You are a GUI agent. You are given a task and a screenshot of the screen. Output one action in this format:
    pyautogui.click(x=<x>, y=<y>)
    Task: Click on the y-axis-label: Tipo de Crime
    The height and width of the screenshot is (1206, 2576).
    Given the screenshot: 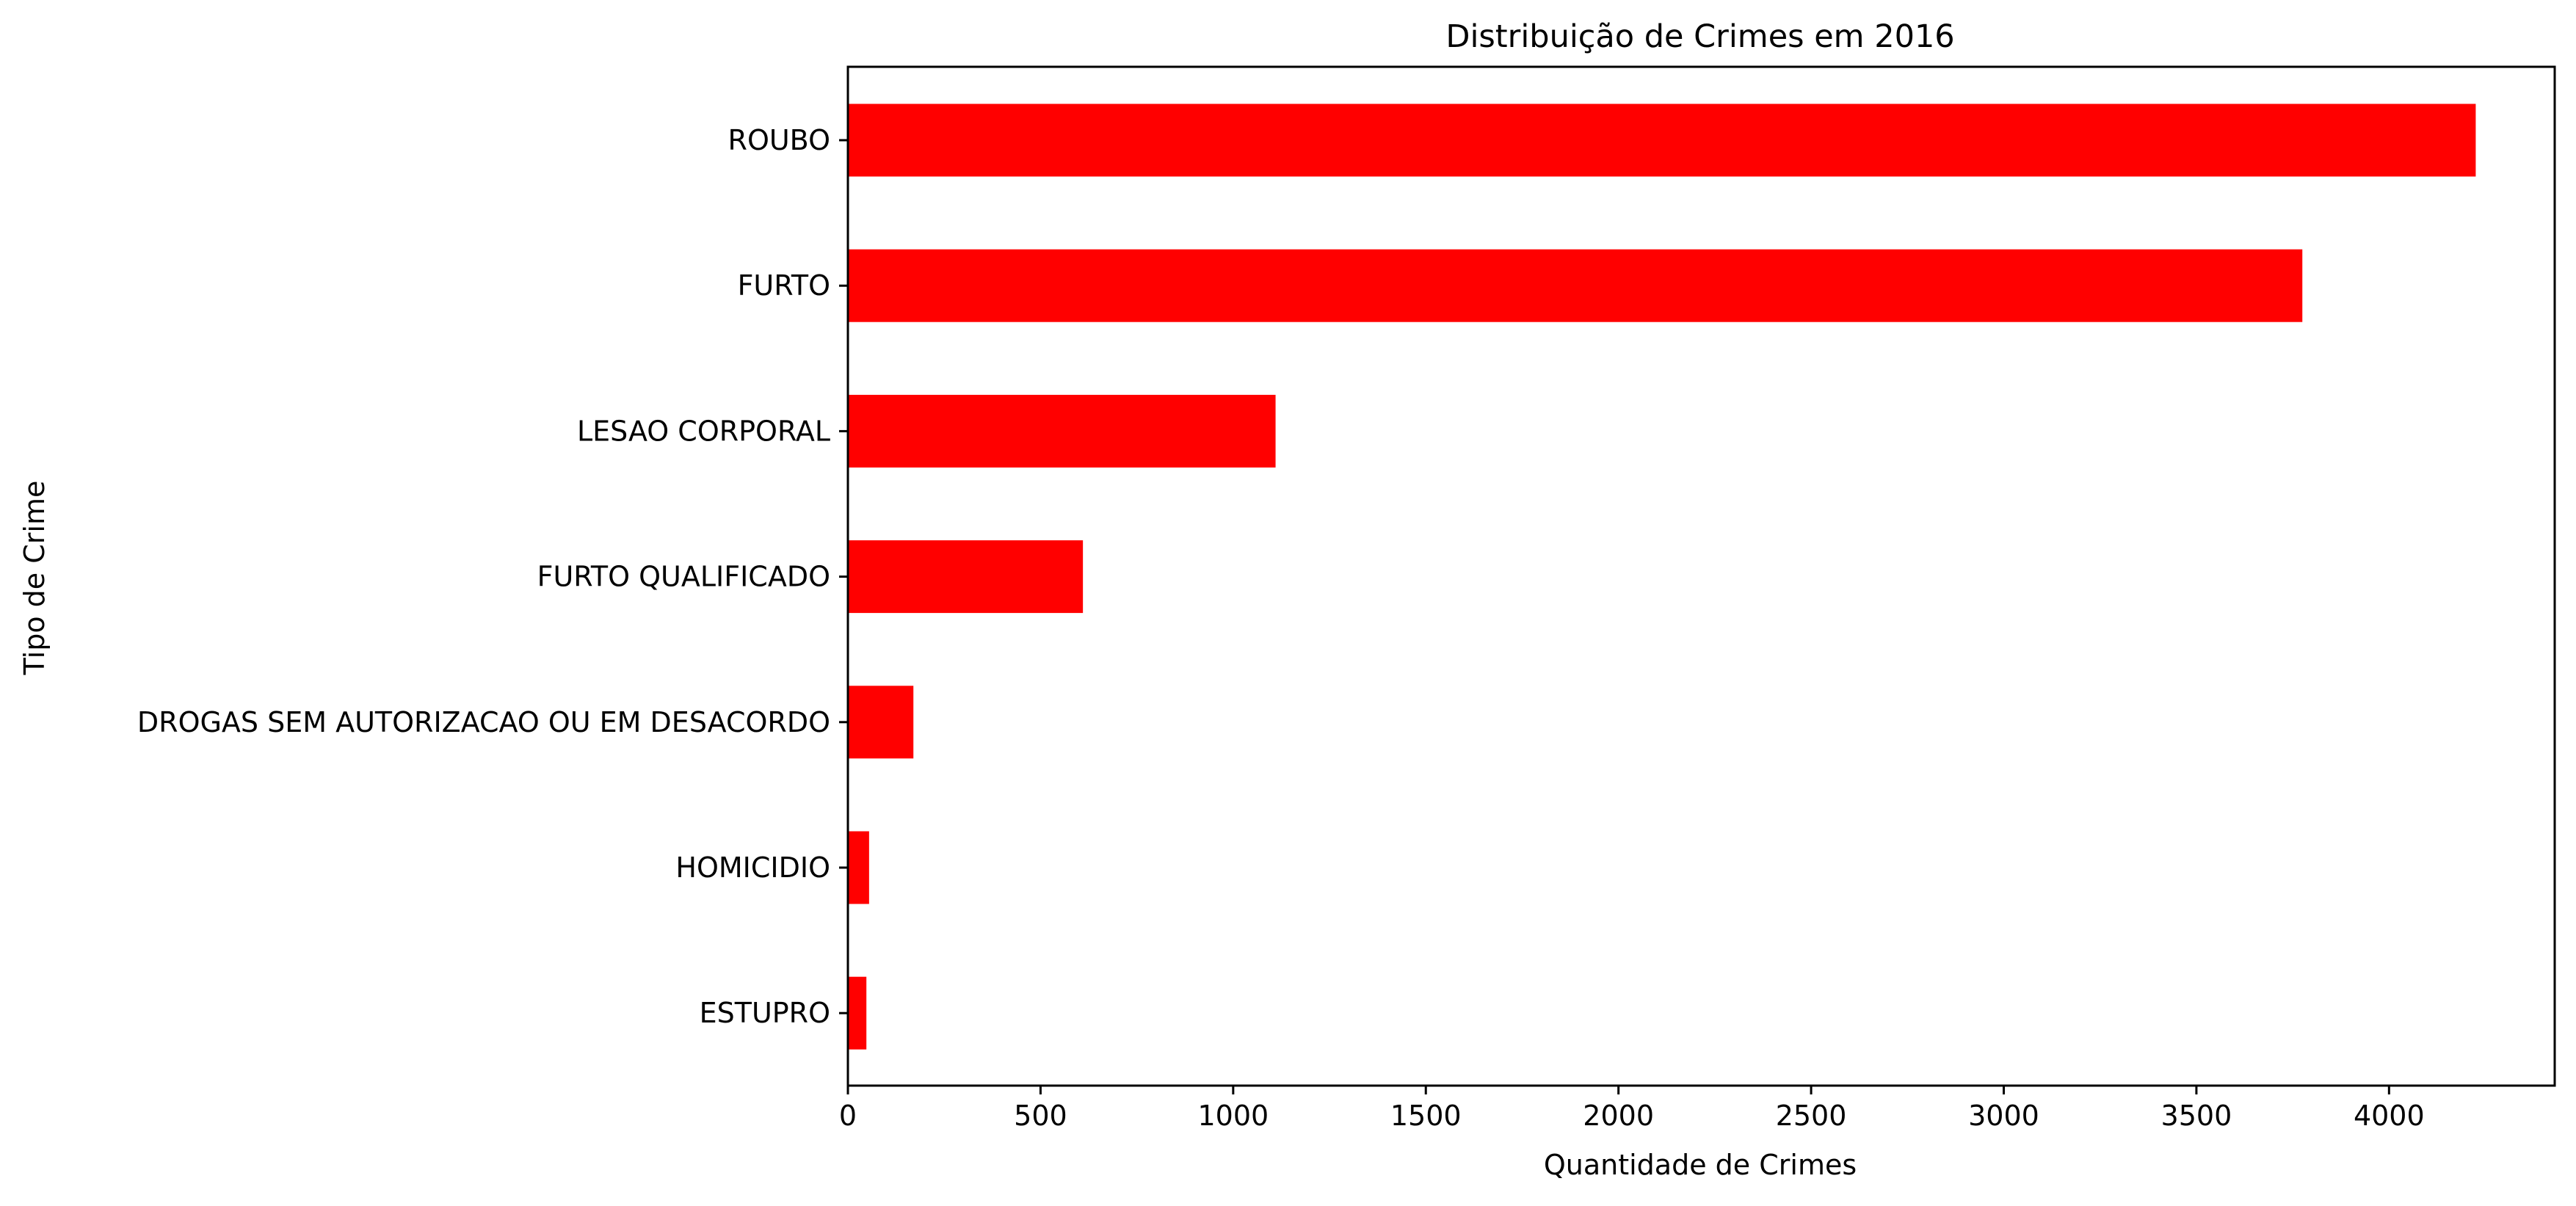 What is the action you would take?
    pyautogui.click(x=34, y=579)
    